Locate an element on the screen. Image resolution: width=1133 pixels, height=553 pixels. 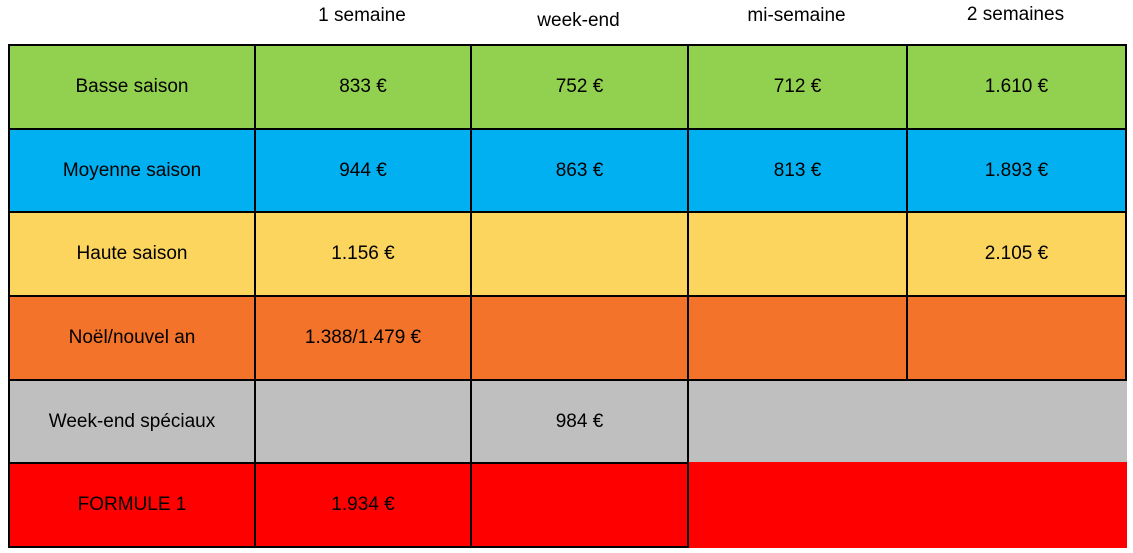
price-cell-moyenne-week-end: 863 € is located at coordinates (579, 170).